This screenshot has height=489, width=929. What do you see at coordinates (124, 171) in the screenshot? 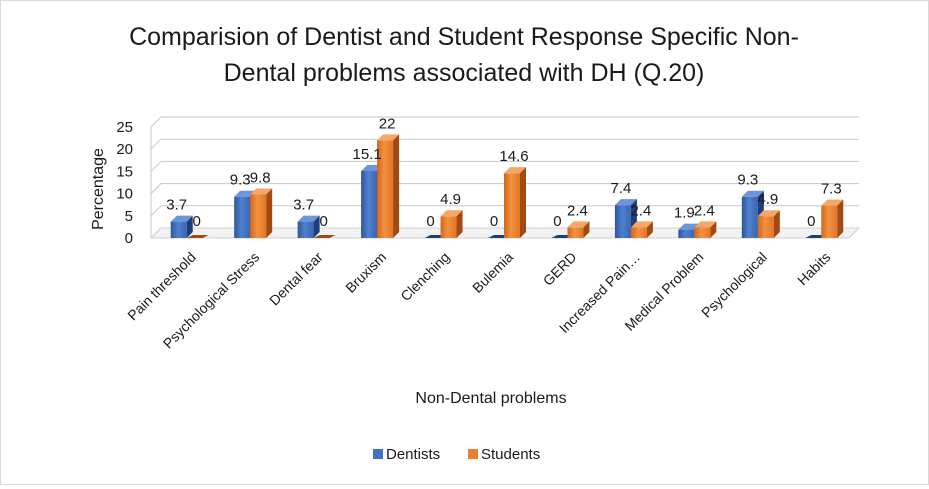
I see `y-tick-15: 15` at bounding box center [124, 171].